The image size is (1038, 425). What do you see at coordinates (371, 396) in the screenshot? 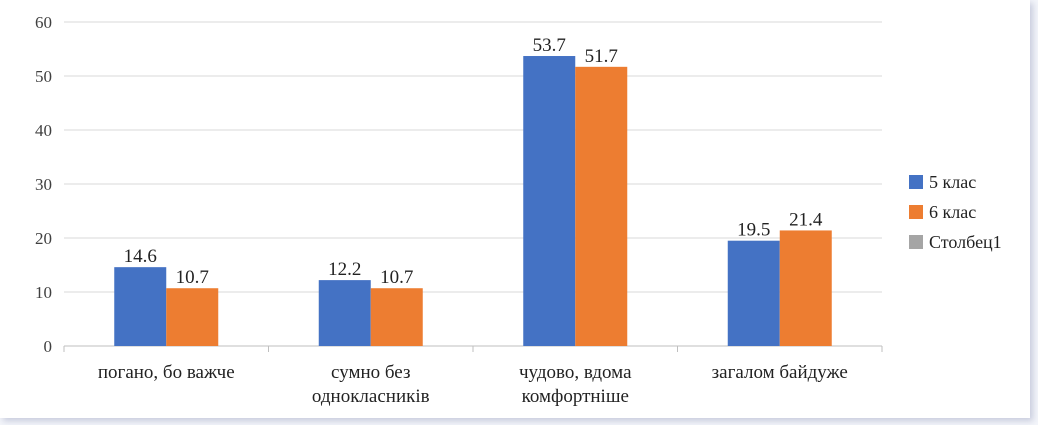
I see `category-label-line: однокласників` at bounding box center [371, 396].